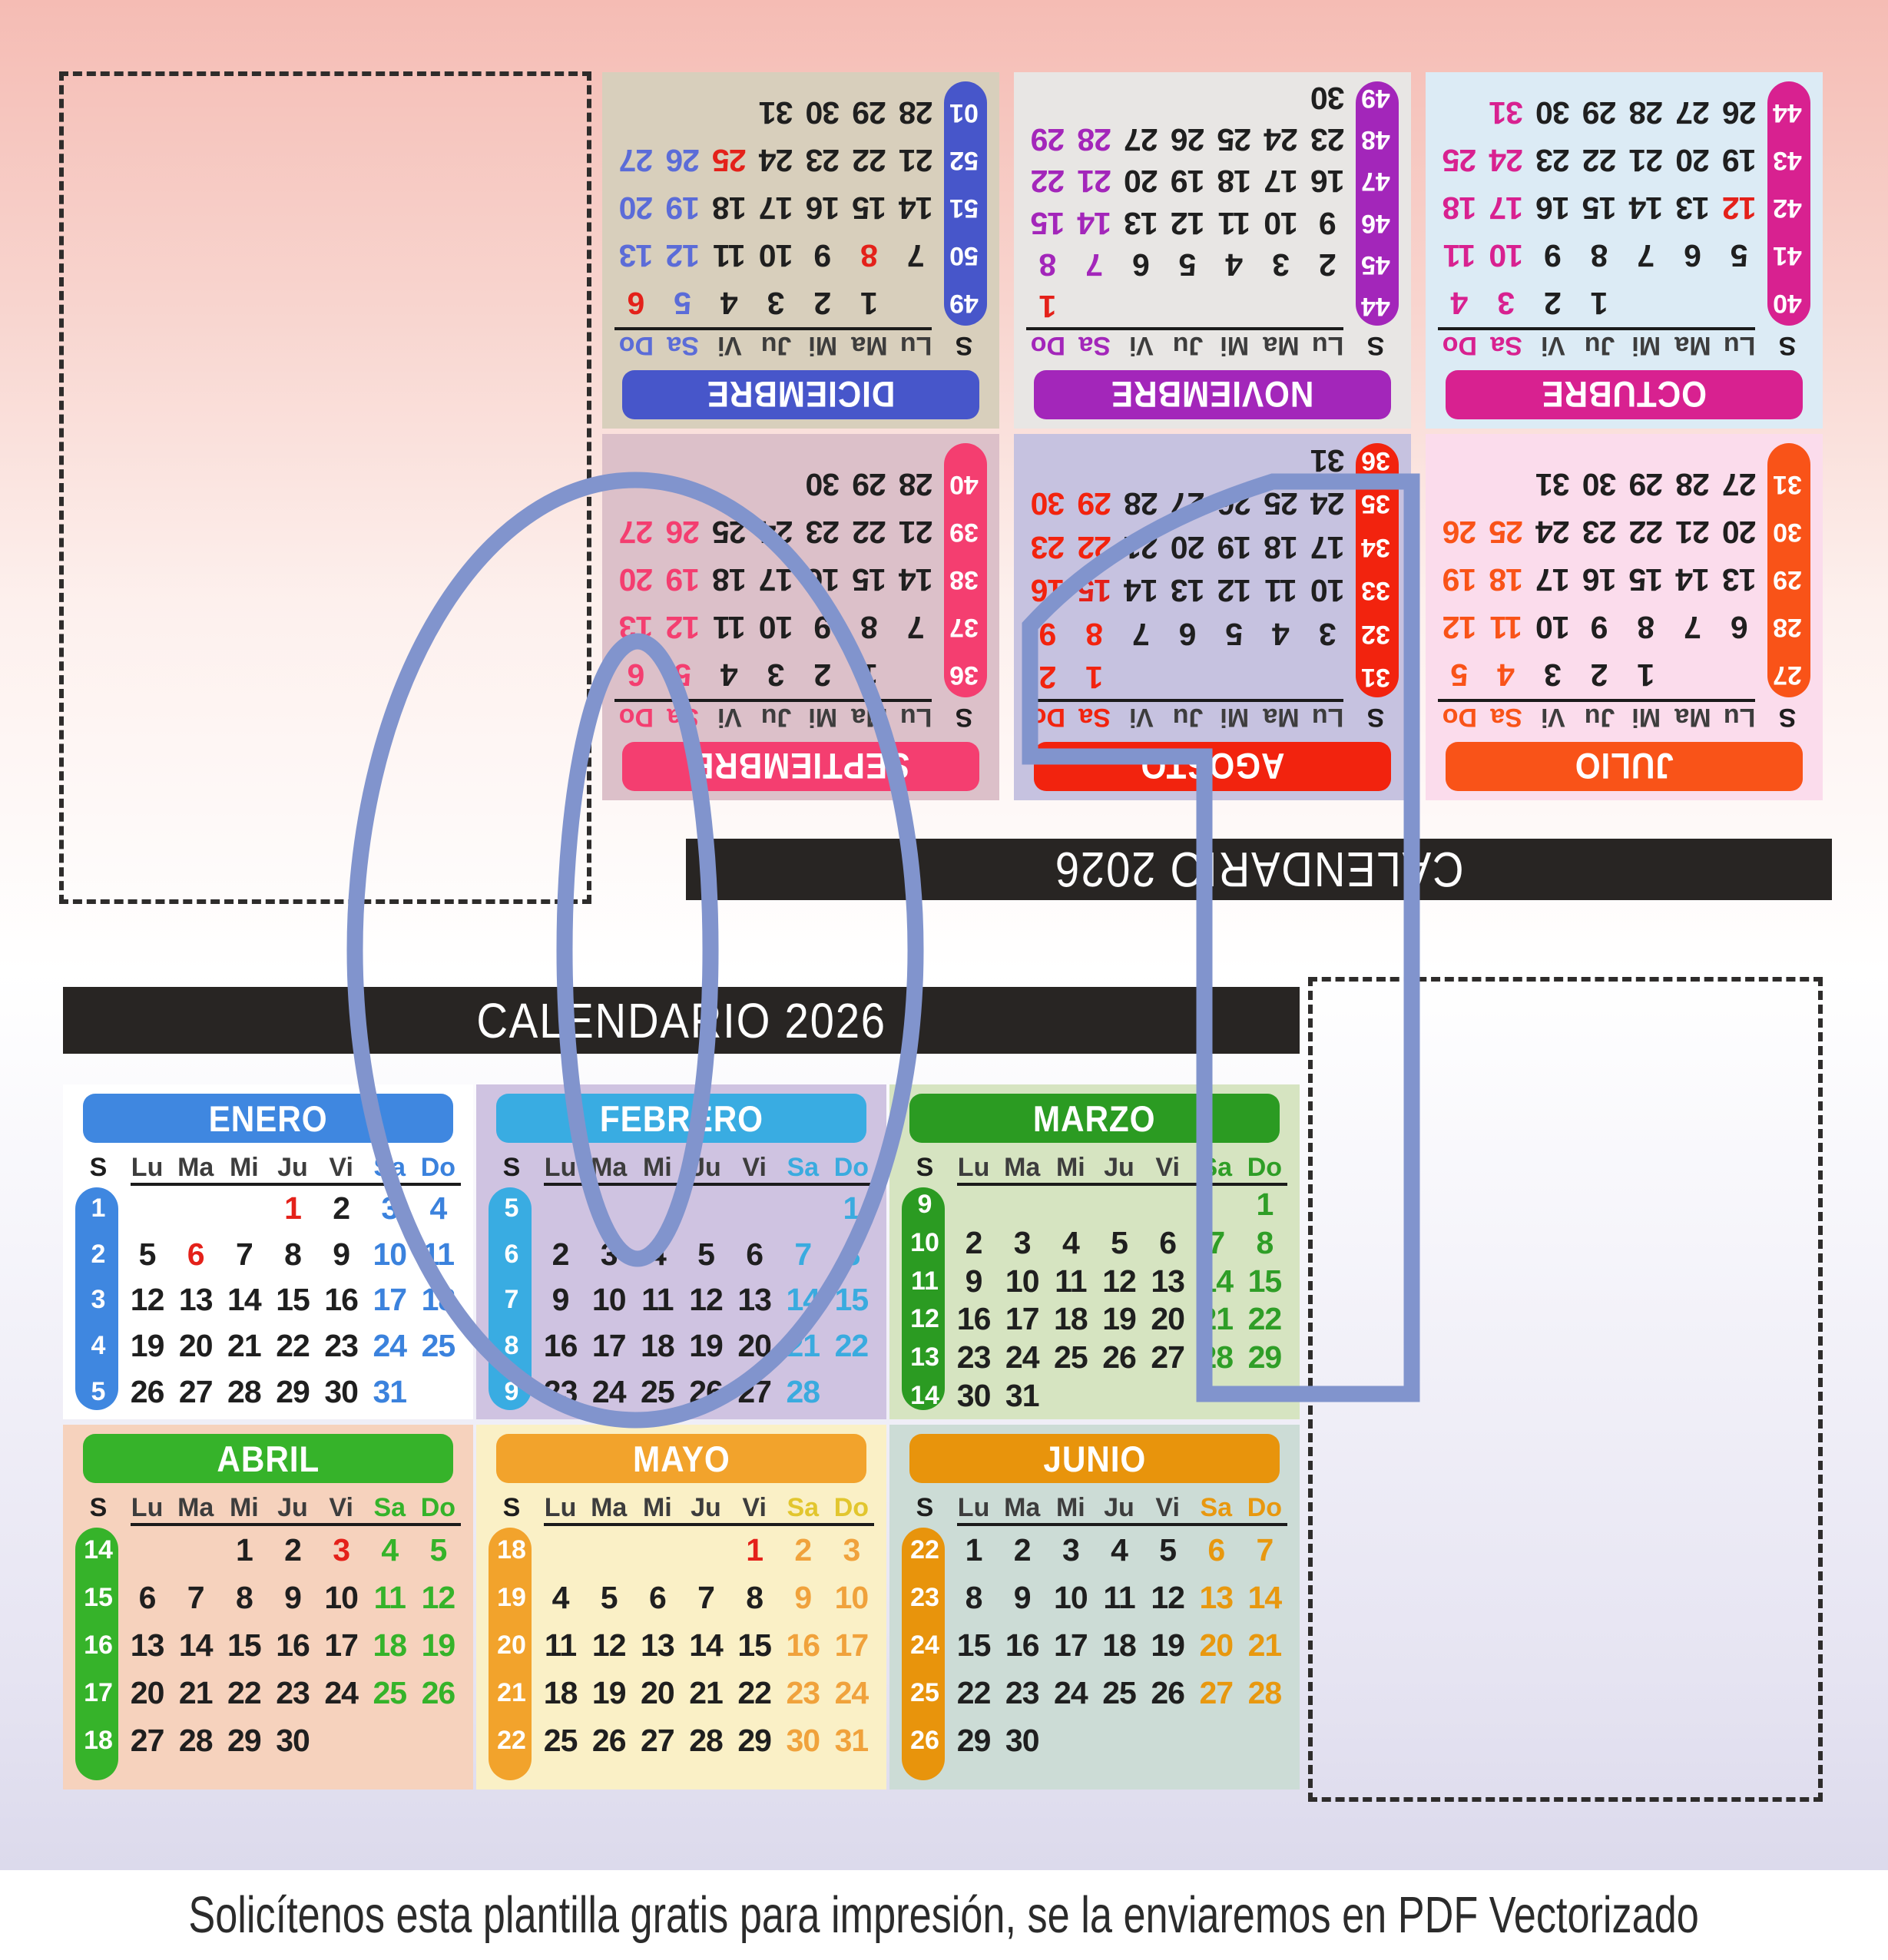 The width and height of the screenshot is (1888, 1960). I want to click on day-cell: 3, so click(609, 1254).